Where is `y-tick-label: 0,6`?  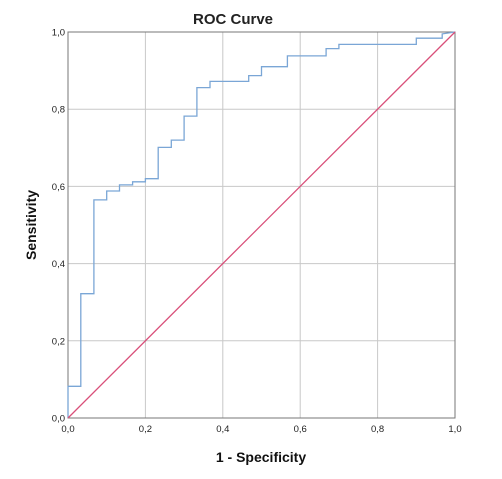
y-tick-label: 0,6 is located at coordinates (58, 187).